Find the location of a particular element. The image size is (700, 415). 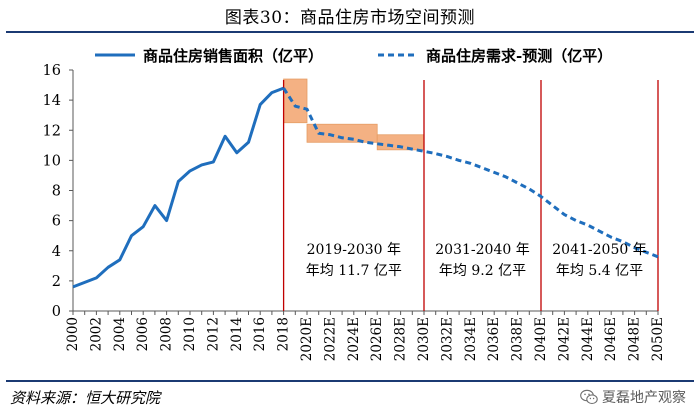

x-tick-label: 2032E is located at coordinates (447, 339).